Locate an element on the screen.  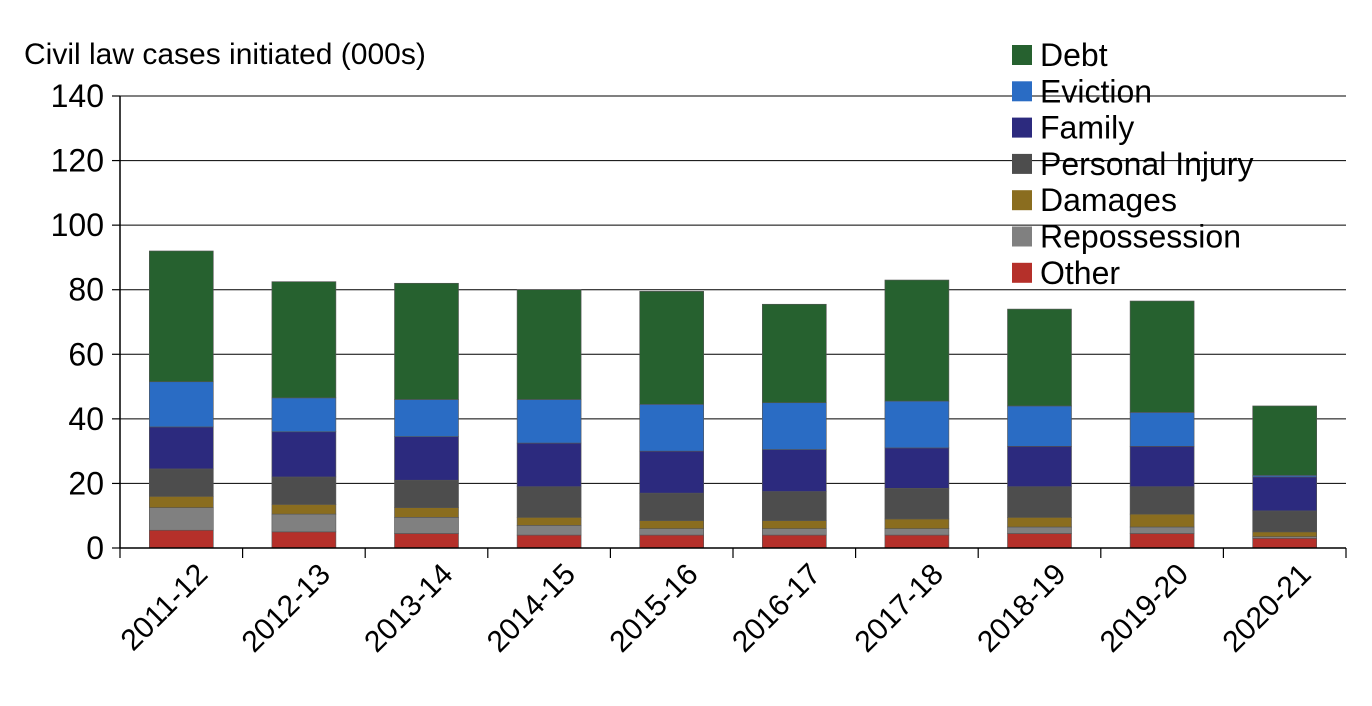
legend-swatch-other is located at coordinates (1022, 272).